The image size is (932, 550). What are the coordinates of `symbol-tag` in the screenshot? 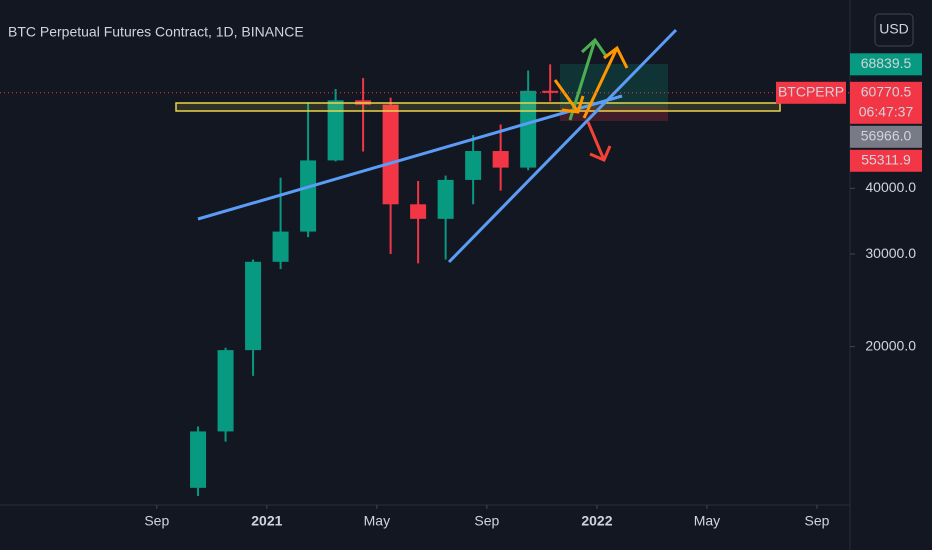 It's located at (811, 92).